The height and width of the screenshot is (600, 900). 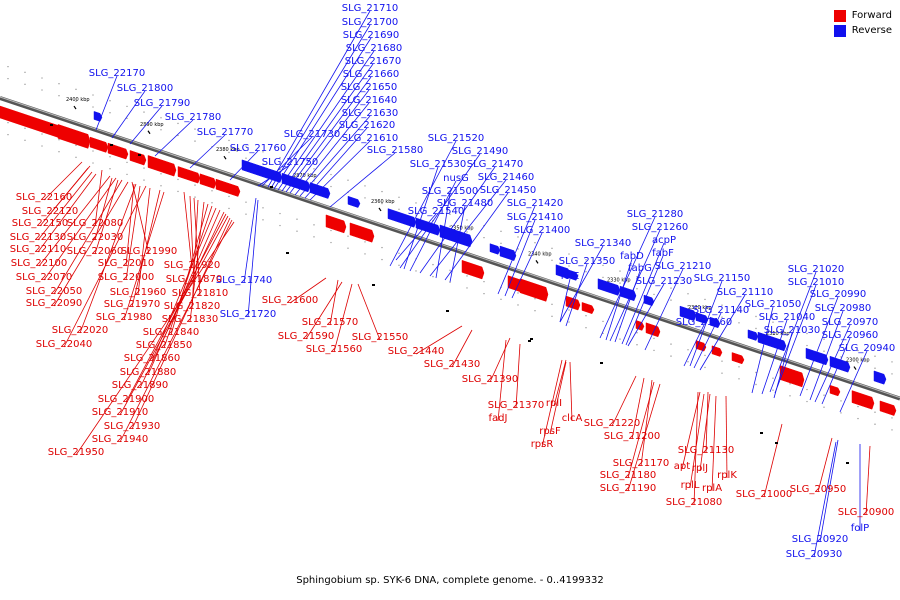 What do you see at coordinates (380, 209) in the screenshot?
I see `scale-tick` at bounding box center [380, 209].